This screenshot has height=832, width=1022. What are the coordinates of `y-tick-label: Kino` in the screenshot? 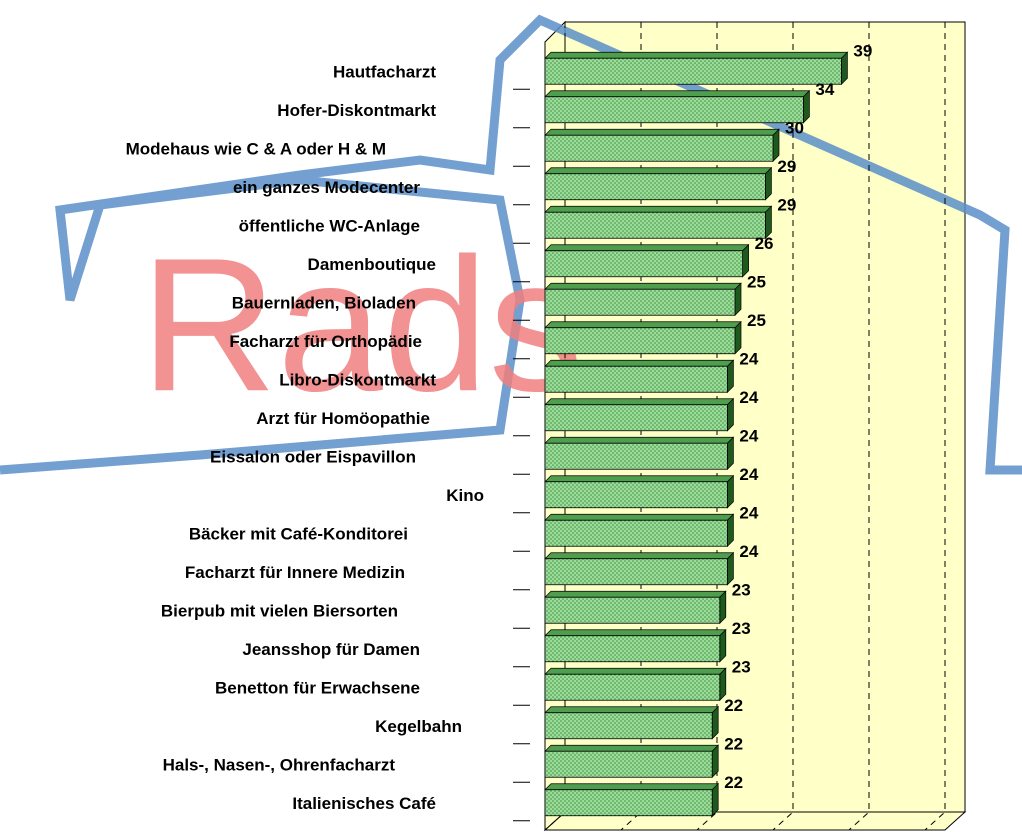 It's located at (465, 495).